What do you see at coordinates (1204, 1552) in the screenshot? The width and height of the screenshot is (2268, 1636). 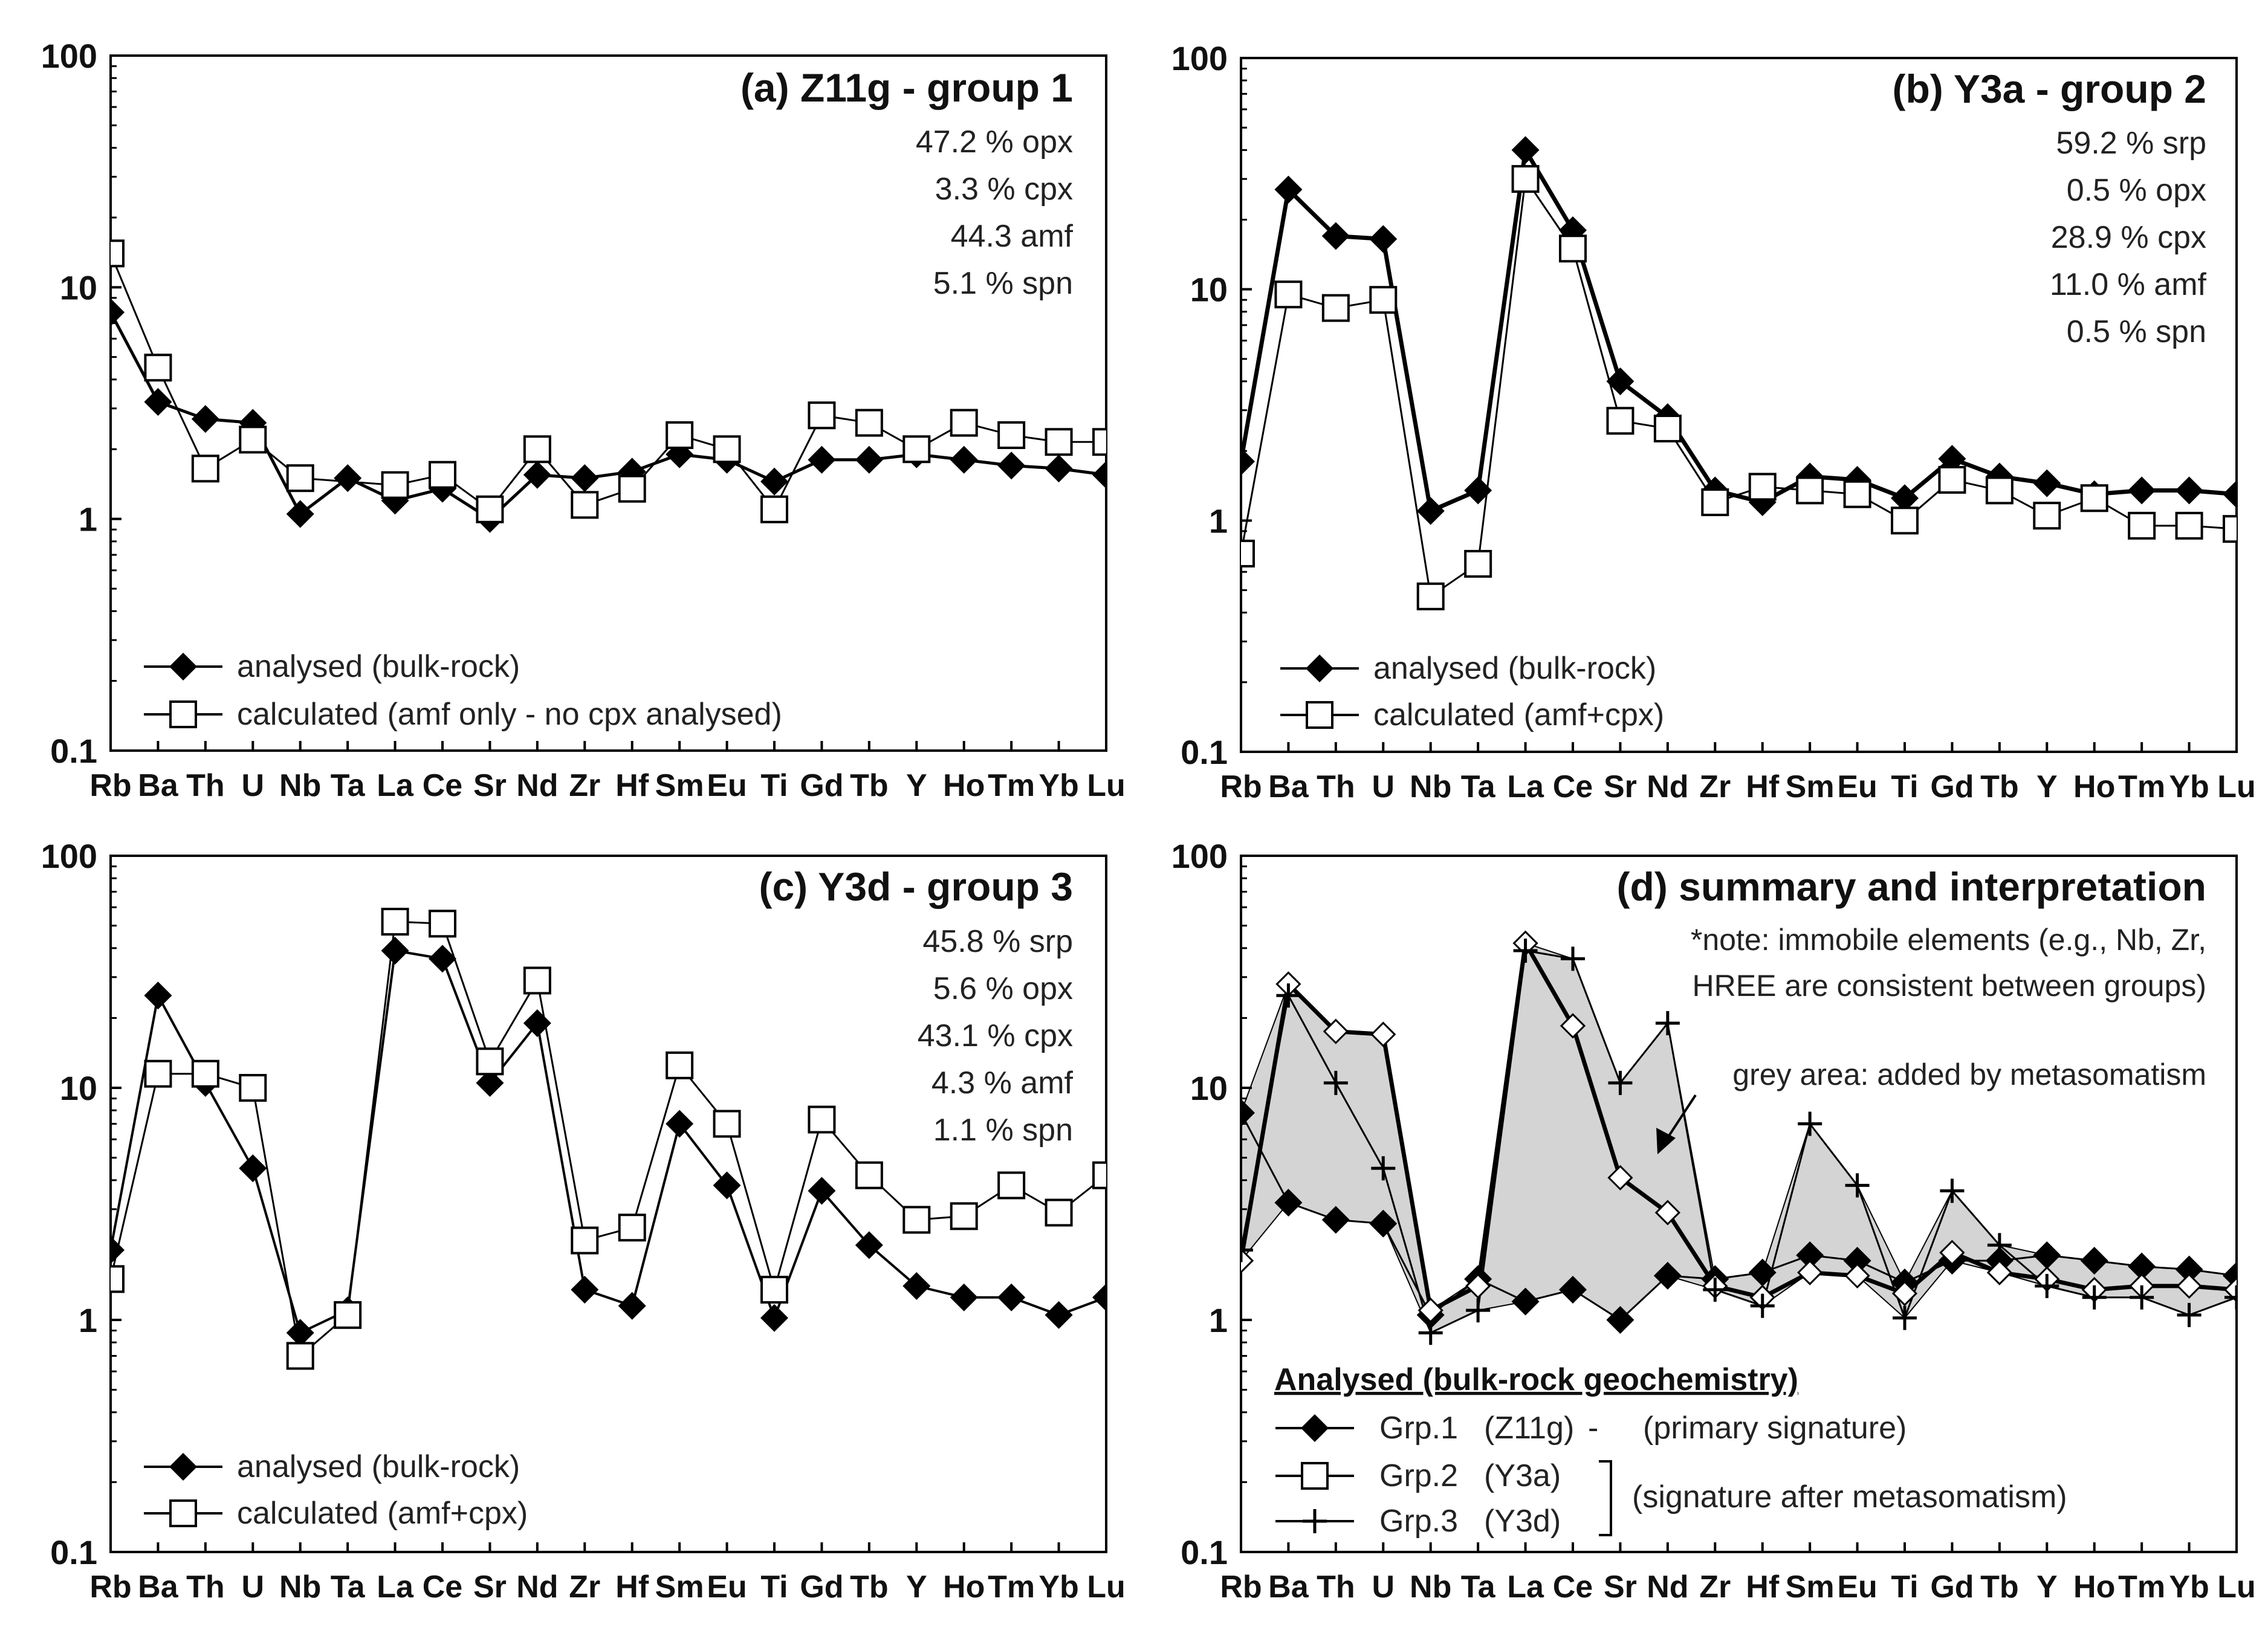 I see `y-tick-label: 0.1` at bounding box center [1204, 1552].